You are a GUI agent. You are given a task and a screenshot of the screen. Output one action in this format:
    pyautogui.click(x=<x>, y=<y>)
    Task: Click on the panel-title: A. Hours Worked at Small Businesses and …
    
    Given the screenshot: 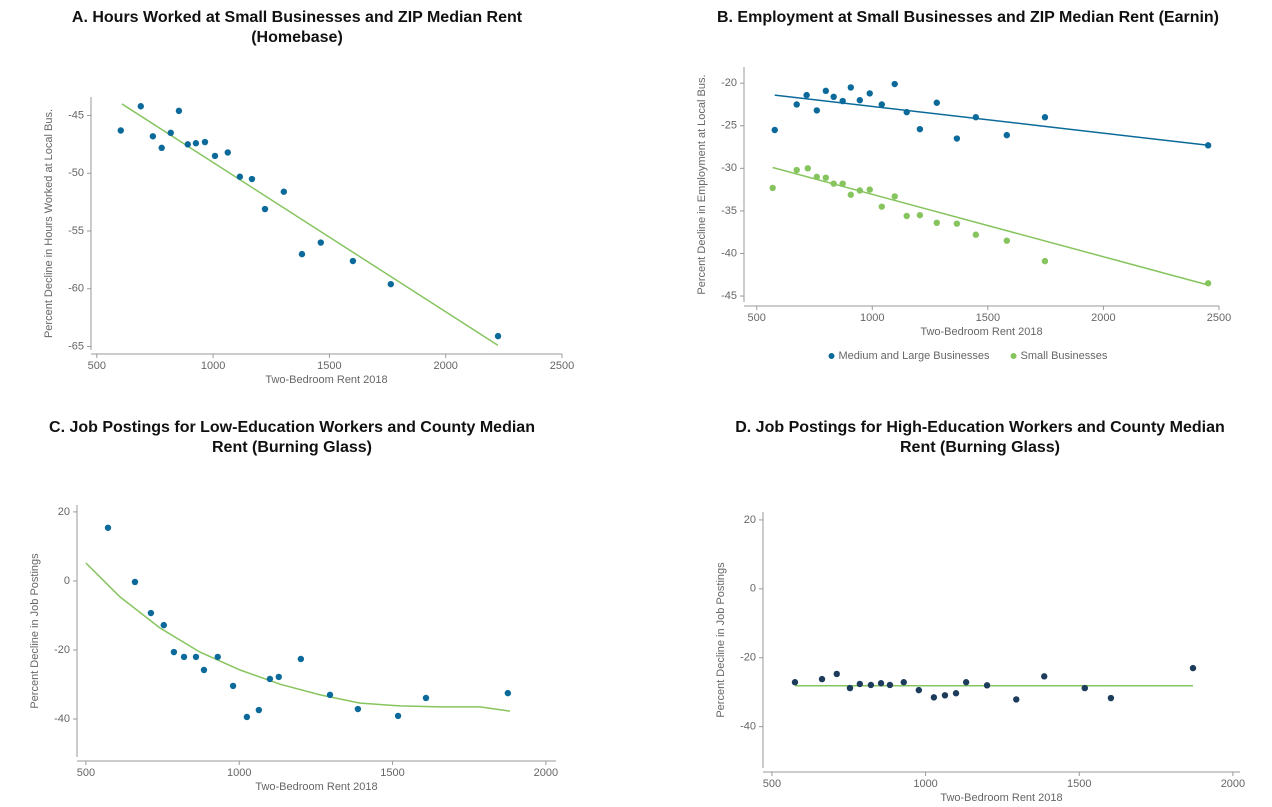 What is the action you would take?
    pyautogui.click(x=297, y=17)
    